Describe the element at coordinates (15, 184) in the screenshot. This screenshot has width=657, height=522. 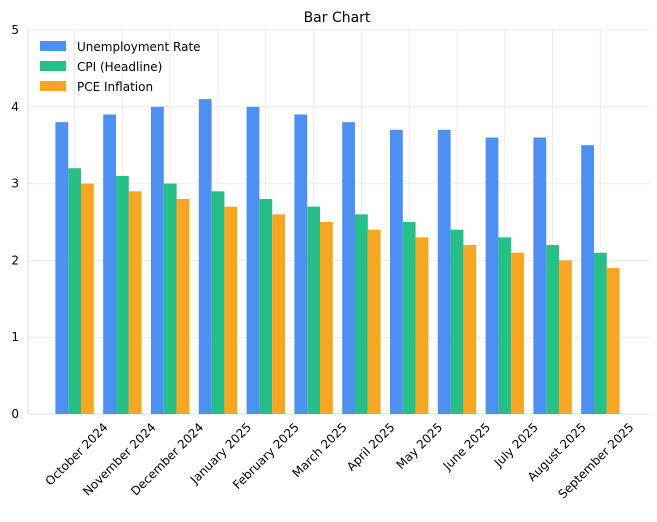
I see `y-tick-label: 3` at that location.